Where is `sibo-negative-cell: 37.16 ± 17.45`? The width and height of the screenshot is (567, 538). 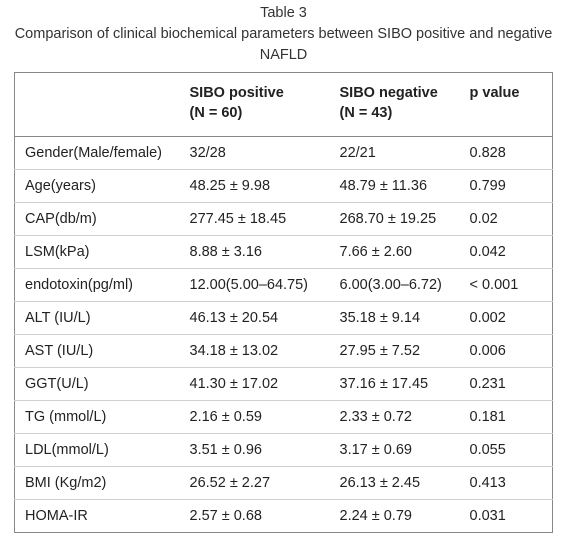
sibo-negative-cell: 37.16 ± 17.45 is located at coordinates (394, 384).